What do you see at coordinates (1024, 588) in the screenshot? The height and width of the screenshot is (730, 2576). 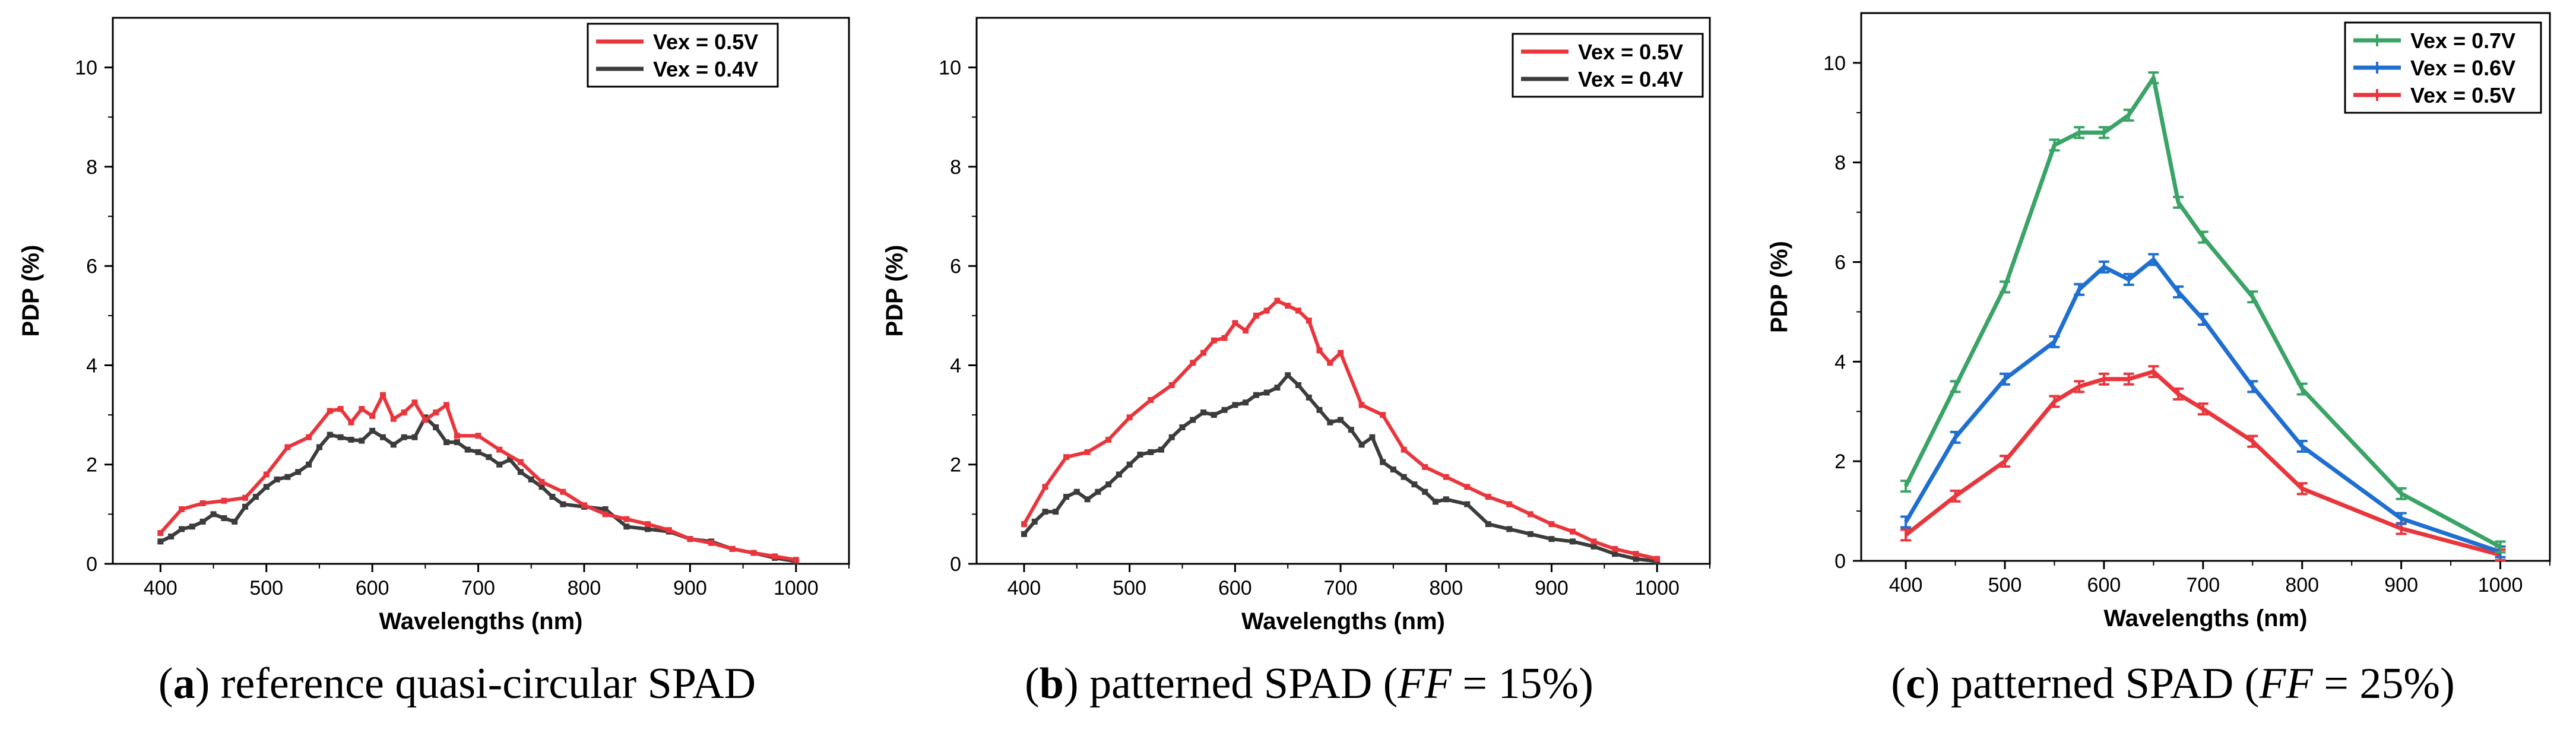 I see `x-tick-label: 400` at bounding box center [1024, 588].